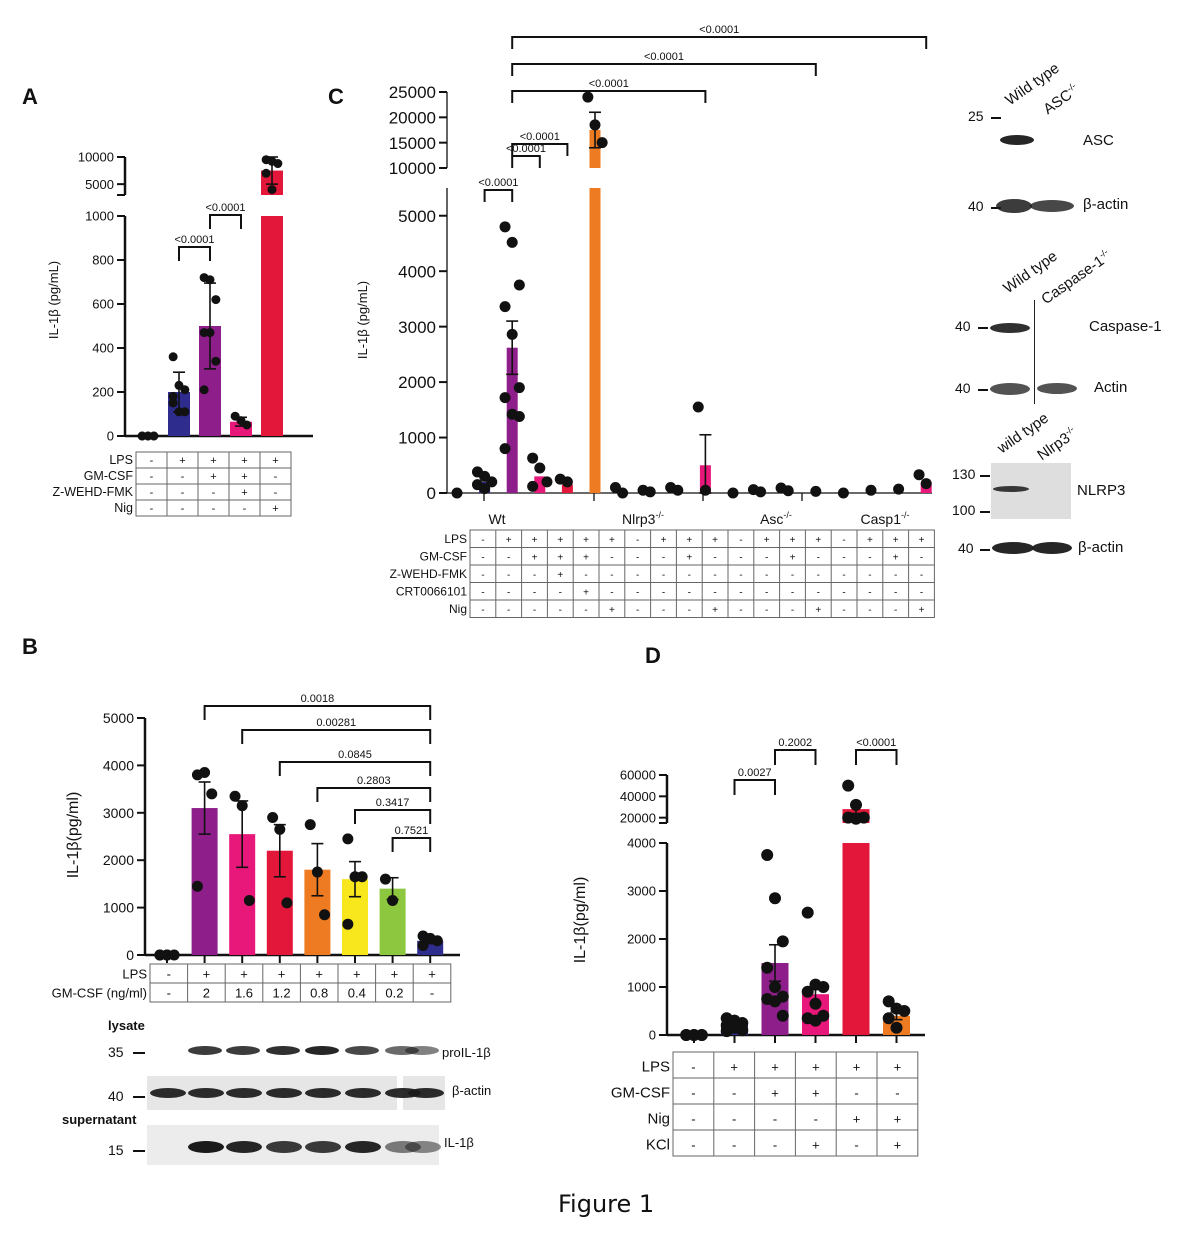  I want to click on y-tick-label: 2000, so click(118, 860).